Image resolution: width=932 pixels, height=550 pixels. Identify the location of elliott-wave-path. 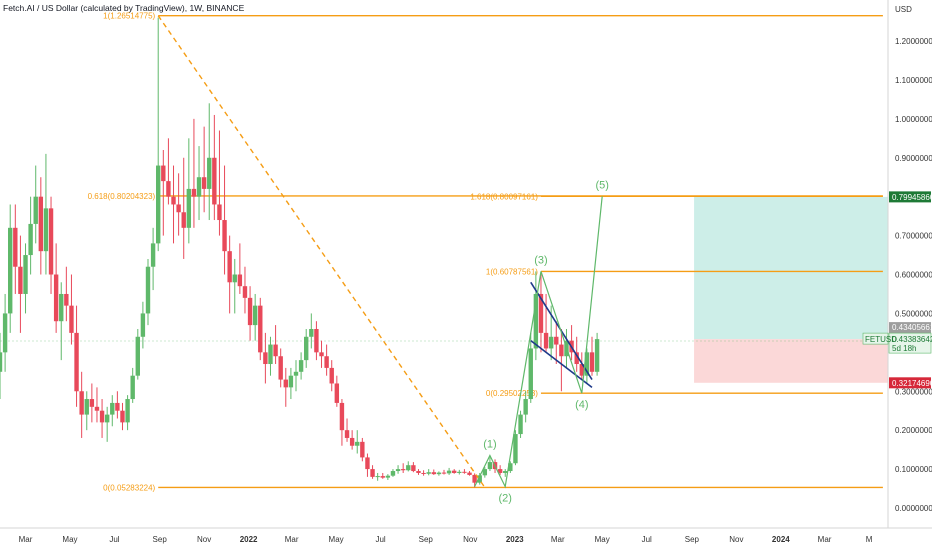
(538, 342).